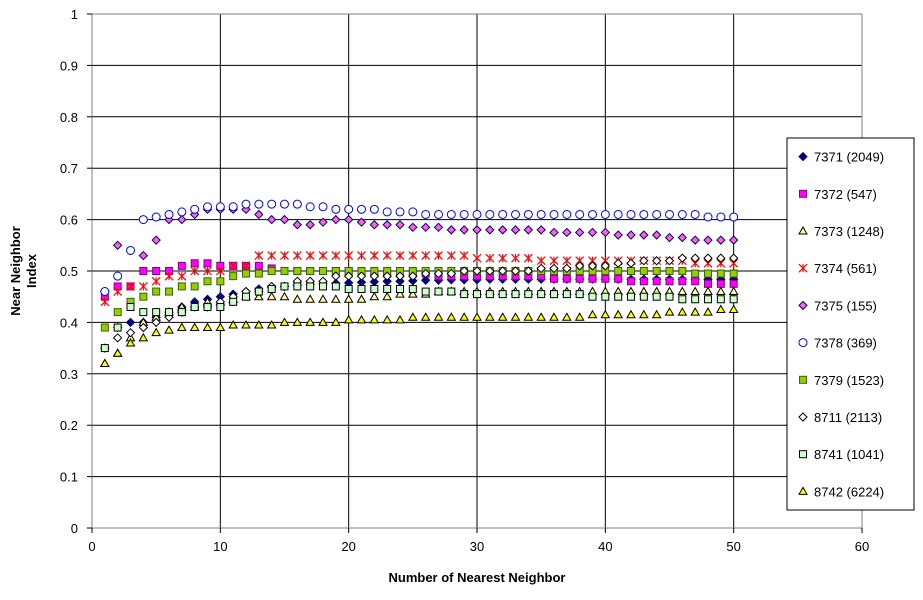 The image size is (923, 600). Describe the element at coordinates (477, 546) in the screenshot. I see `x-tick-label: 30` at that location.